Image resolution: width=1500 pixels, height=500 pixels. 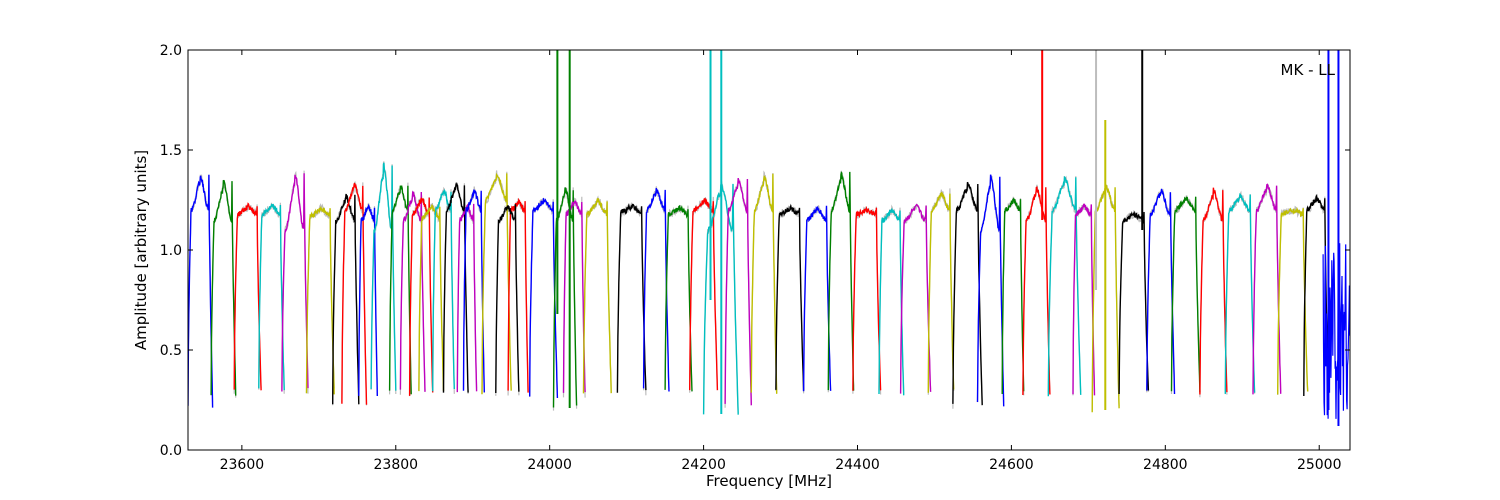 What do you see at coordinates (171, 151) in the screenshot?
I see `y-tick-label: 1.5` at bounding box center [171, 151].